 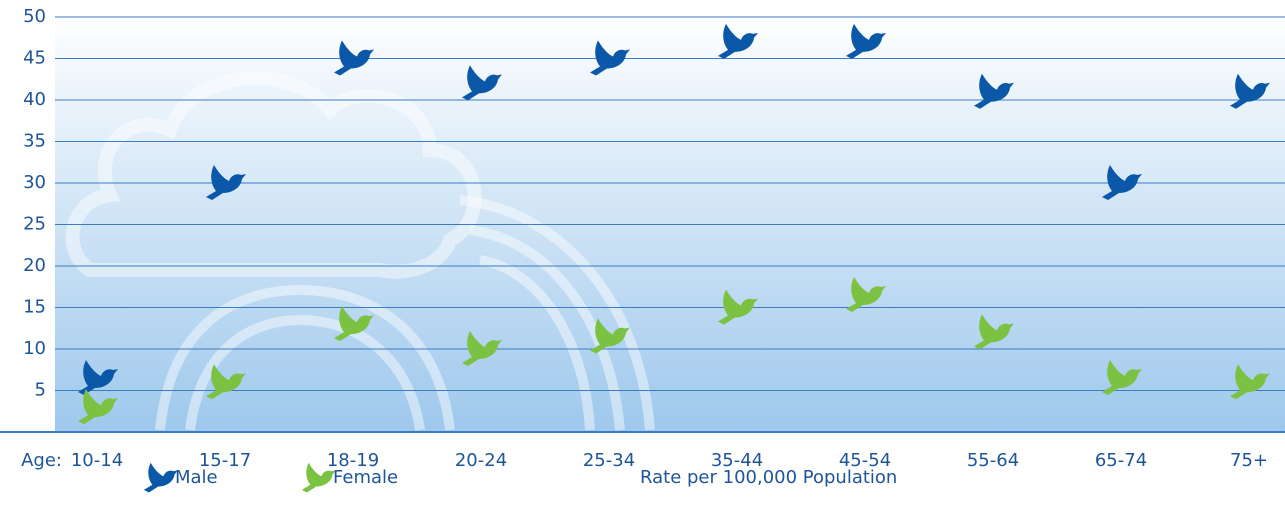 What do you see at coordinates (481, 460) in the screenshot?
I see `x-tick-label: 20-24` at bounding box center [481, 460].